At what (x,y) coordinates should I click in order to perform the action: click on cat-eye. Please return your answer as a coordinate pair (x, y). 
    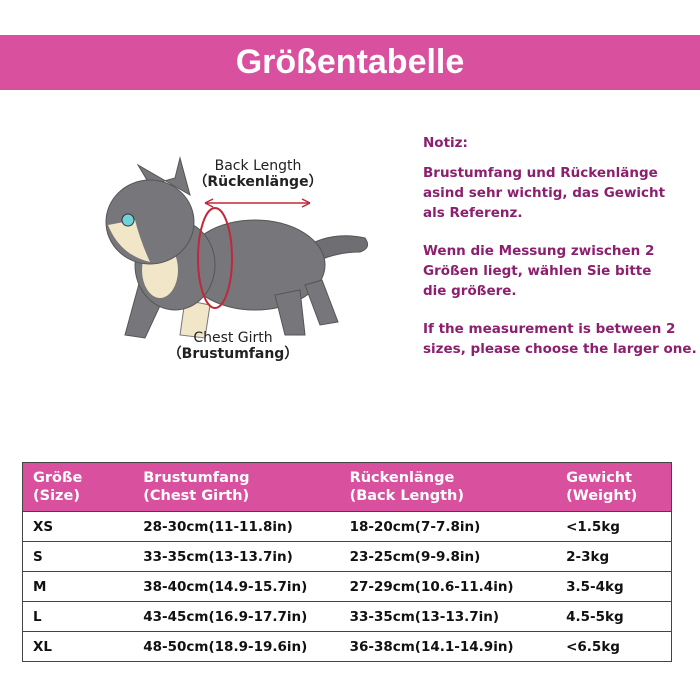
    Looking at the image, I should click on (128, 220).